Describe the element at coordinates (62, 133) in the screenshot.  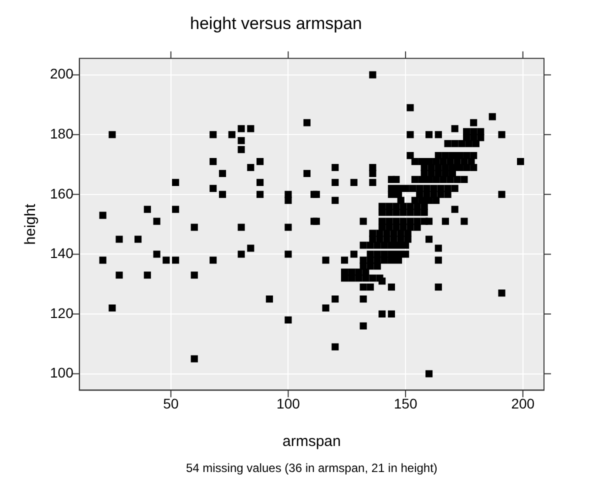
I see `y-tick-label: 180` at that location.